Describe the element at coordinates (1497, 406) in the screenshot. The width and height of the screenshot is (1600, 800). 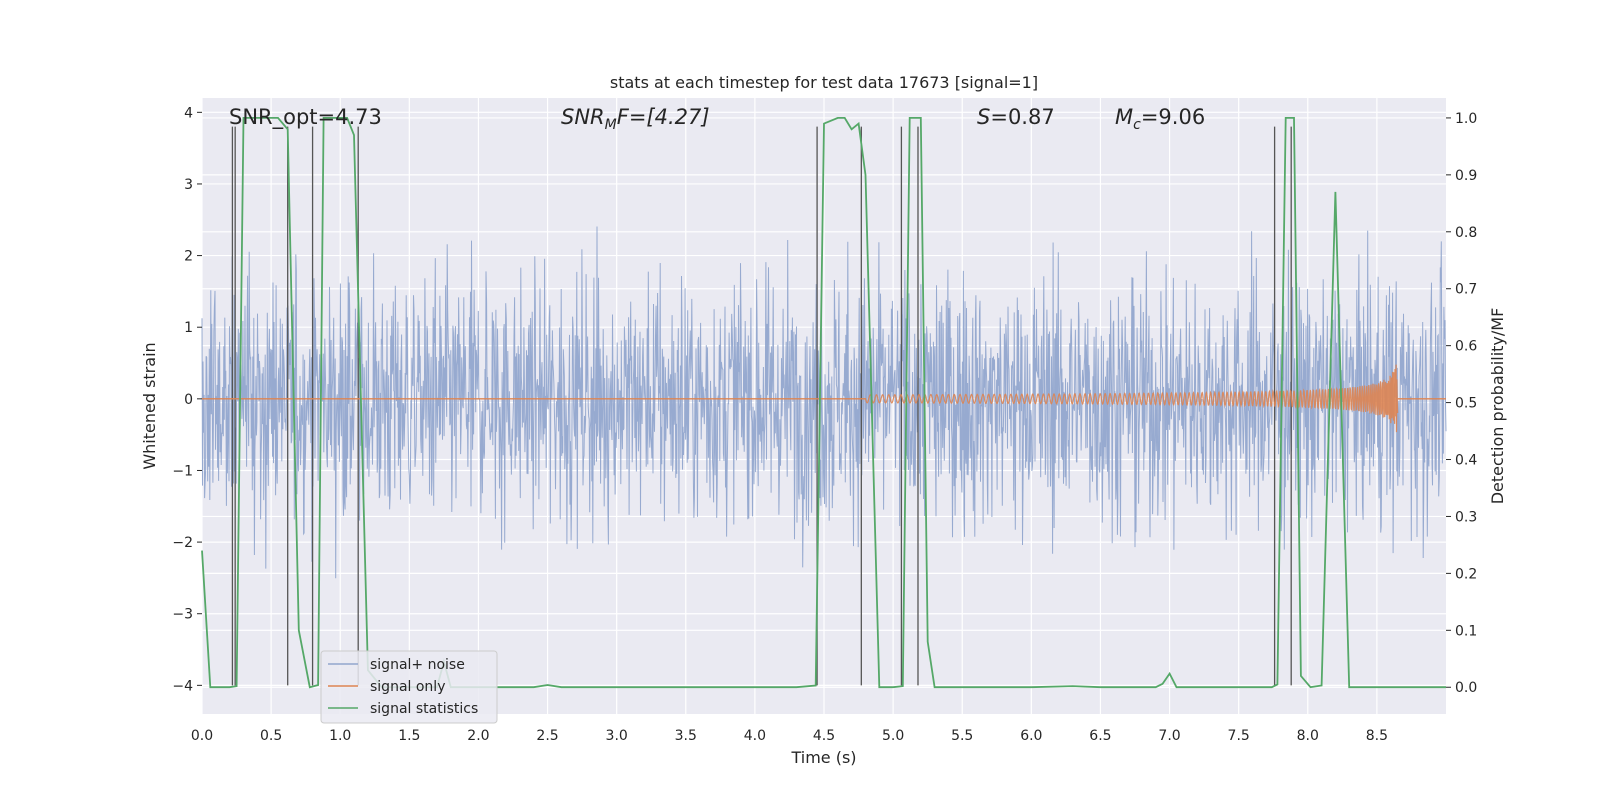
I see `y-axis-label-right: Detection probability/MF` at that location.